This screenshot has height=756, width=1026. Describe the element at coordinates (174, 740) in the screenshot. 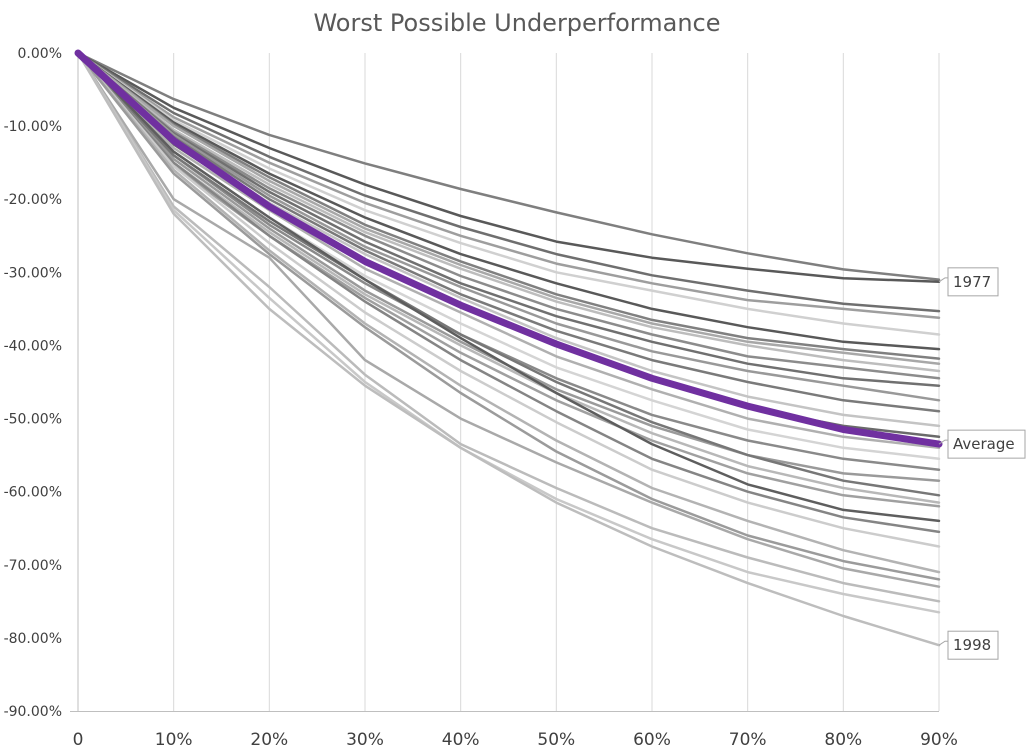

I see `x-tick-label: 10%` at that location.